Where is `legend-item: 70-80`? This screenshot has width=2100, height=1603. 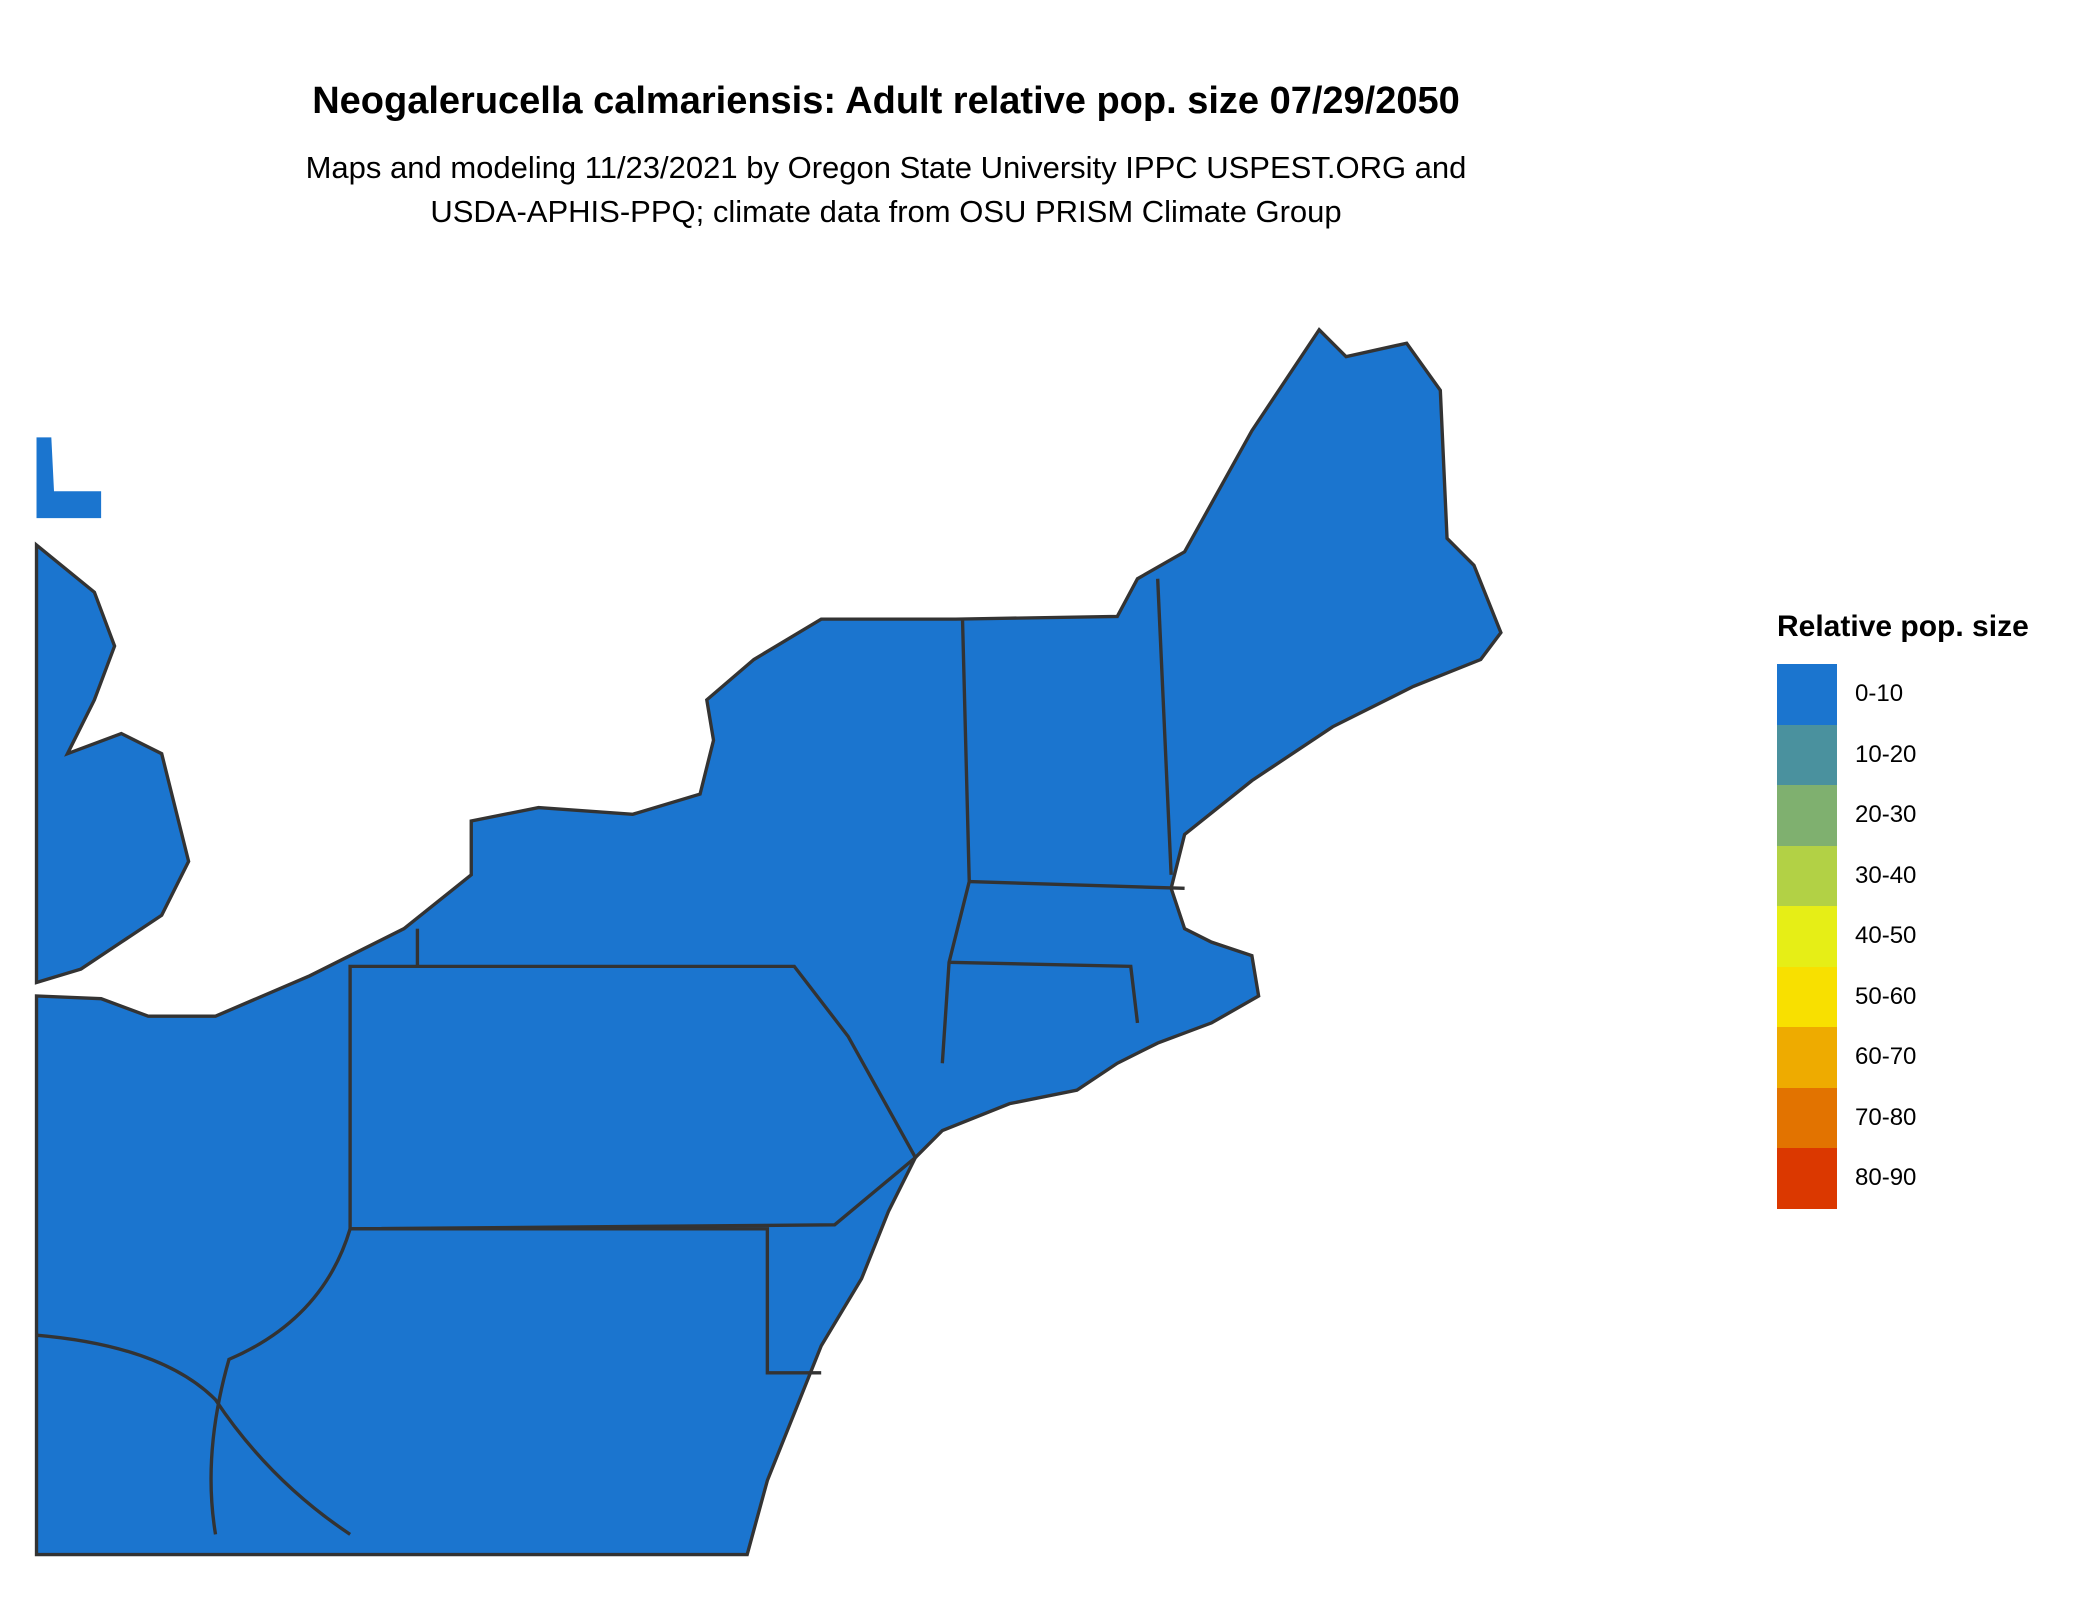
legend-item: 70-80 is located at coordinates (1903, 1117).